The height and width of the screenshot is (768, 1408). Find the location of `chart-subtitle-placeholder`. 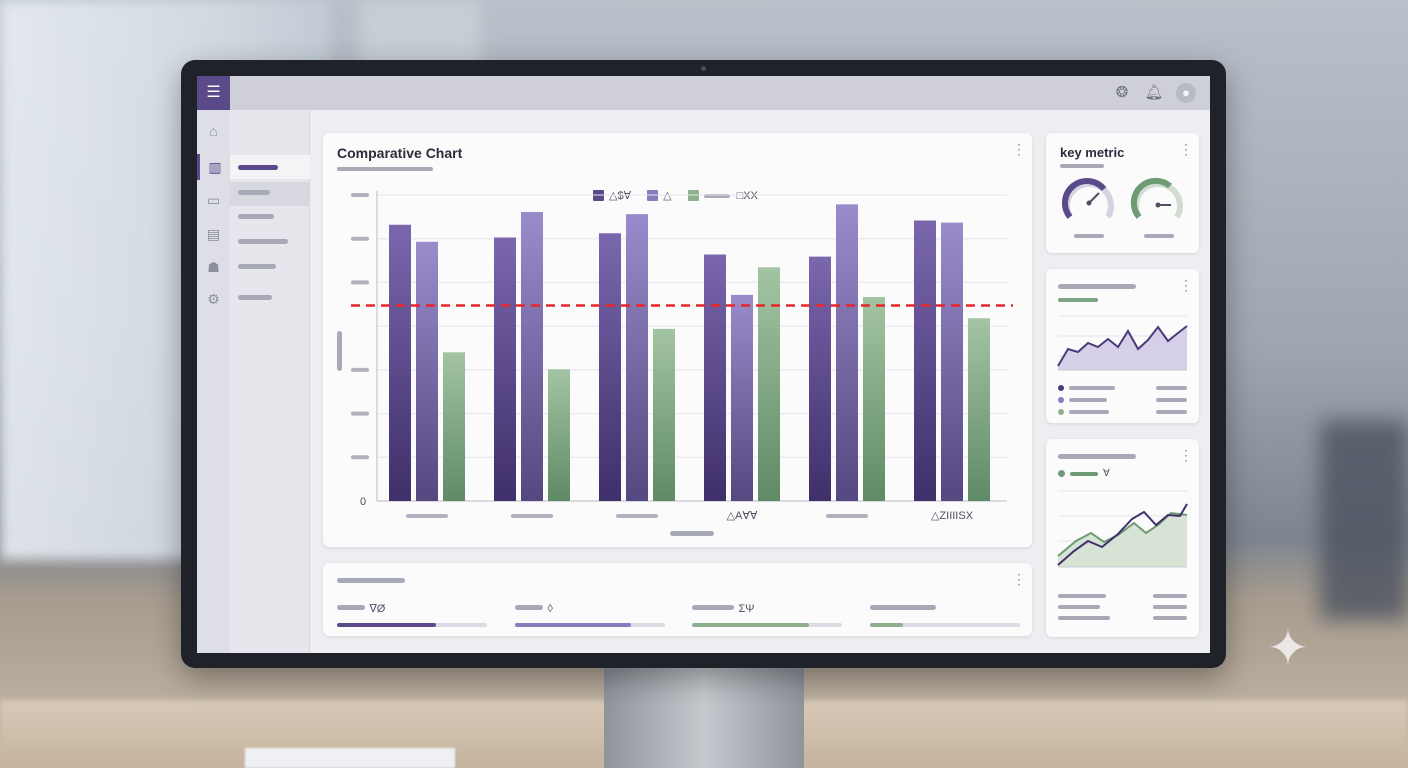

chart-subtitle-placeholder is located at coordinates (385, 169).